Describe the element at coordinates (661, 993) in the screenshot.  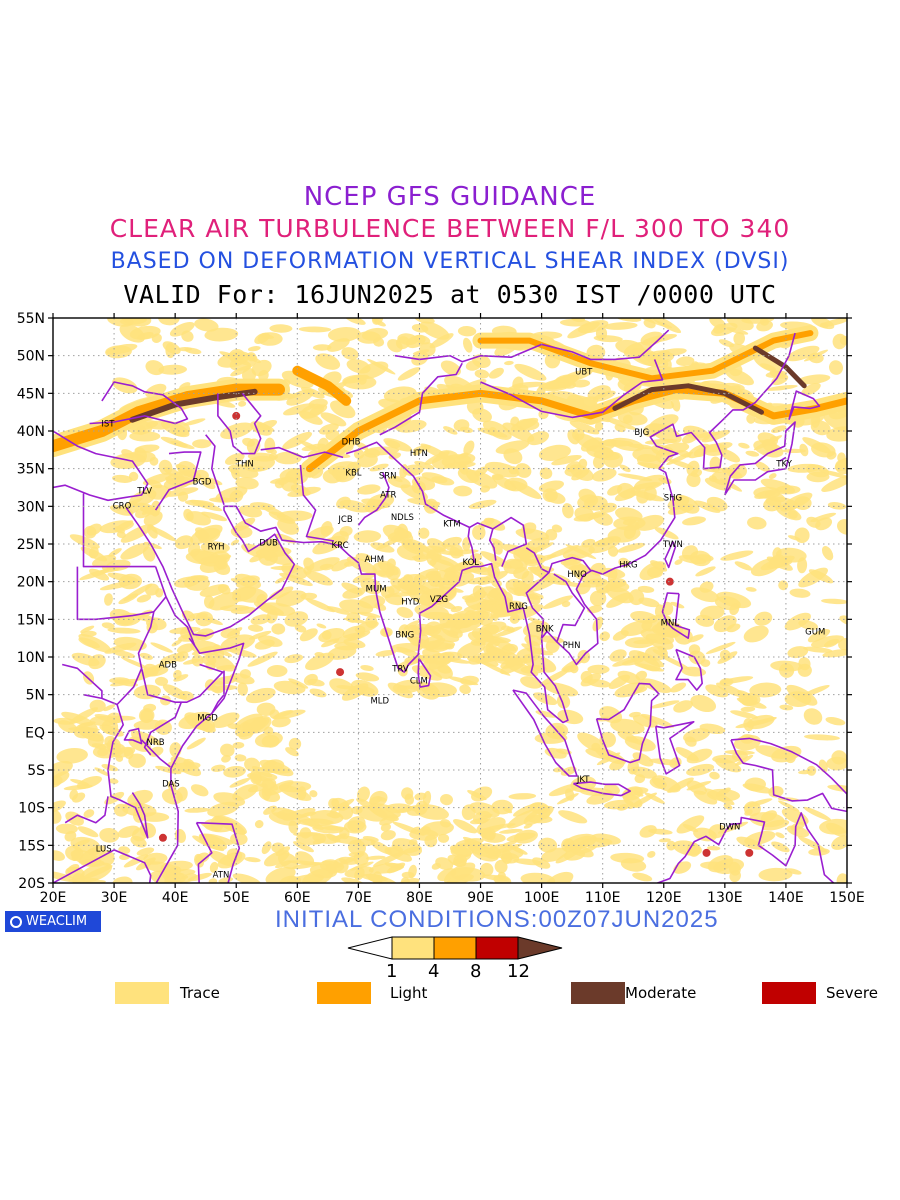
I see `legend-moderate-label: Moderate` at that location.